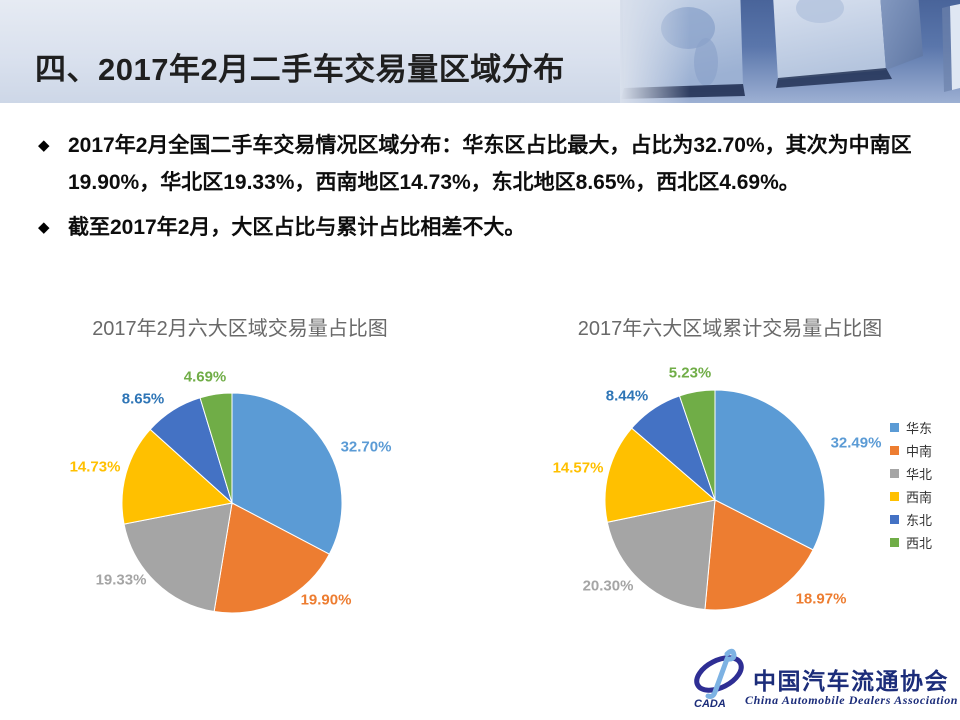 The width and height of the screenshot is (960, 720). I want to click on data-label-西北: 5.23%, so click(690, 373).